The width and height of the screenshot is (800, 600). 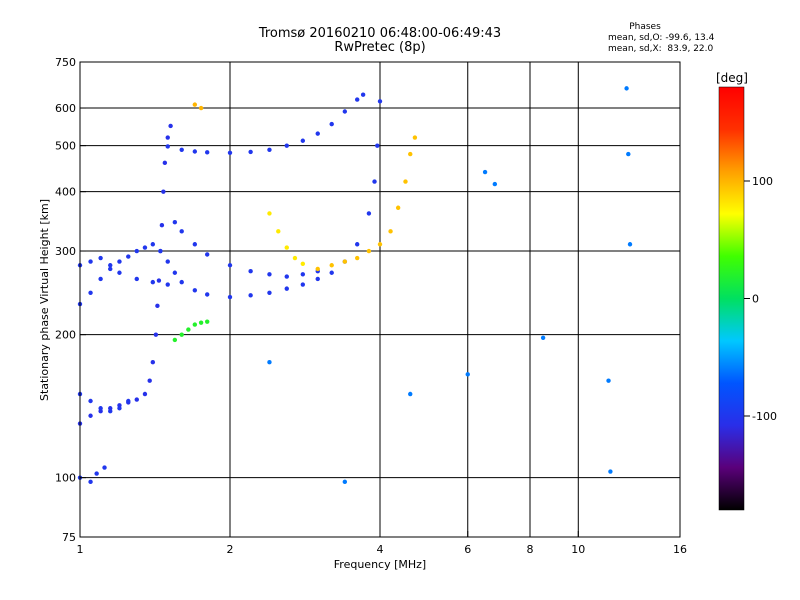 What do you see at coordinates (764, 416) in the screenshot?
I see `colorbar-tick-label: -100` at bounding box center [764, 416].